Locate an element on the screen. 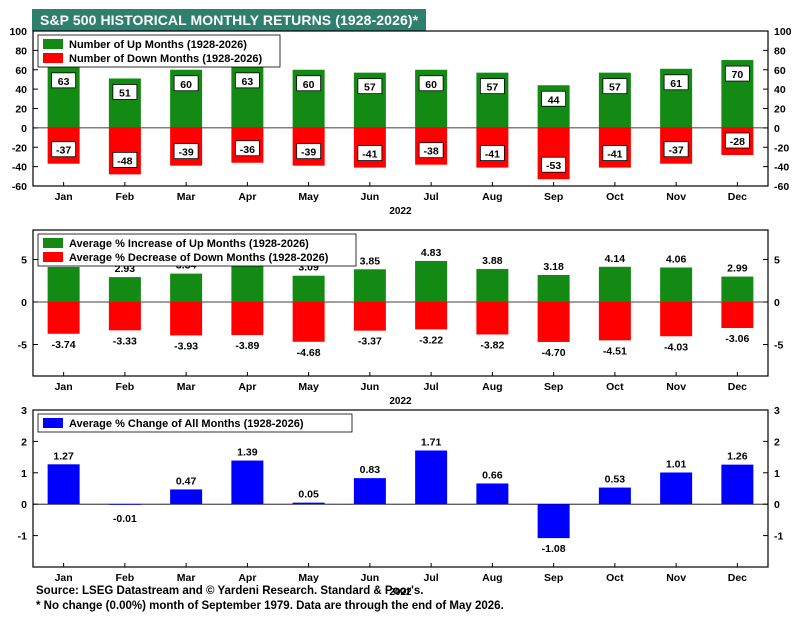  data-label: 3.88 is located at coordinates (492, 261).